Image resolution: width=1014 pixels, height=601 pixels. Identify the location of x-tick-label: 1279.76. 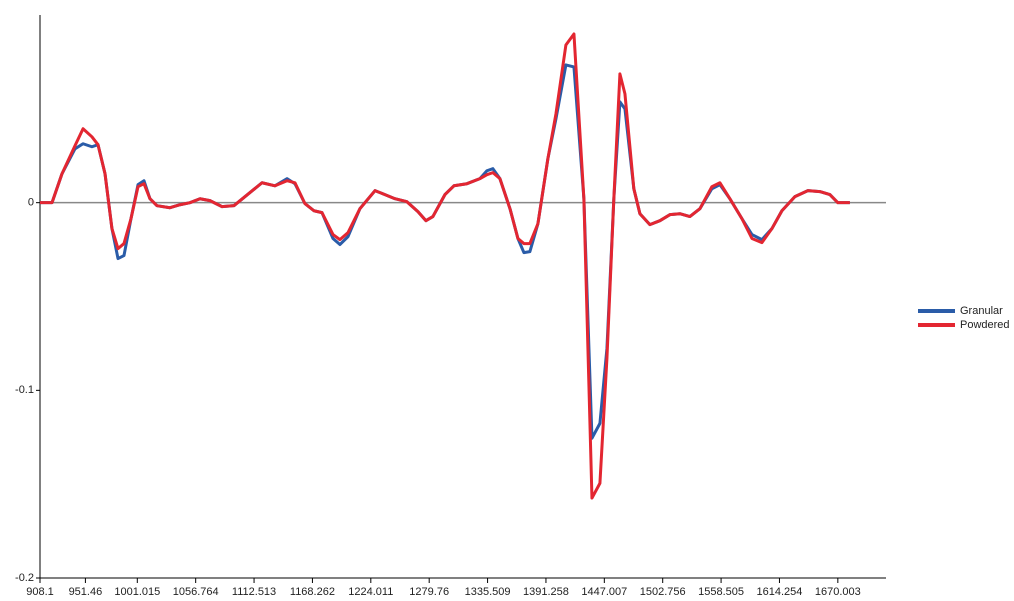
(429, 592).